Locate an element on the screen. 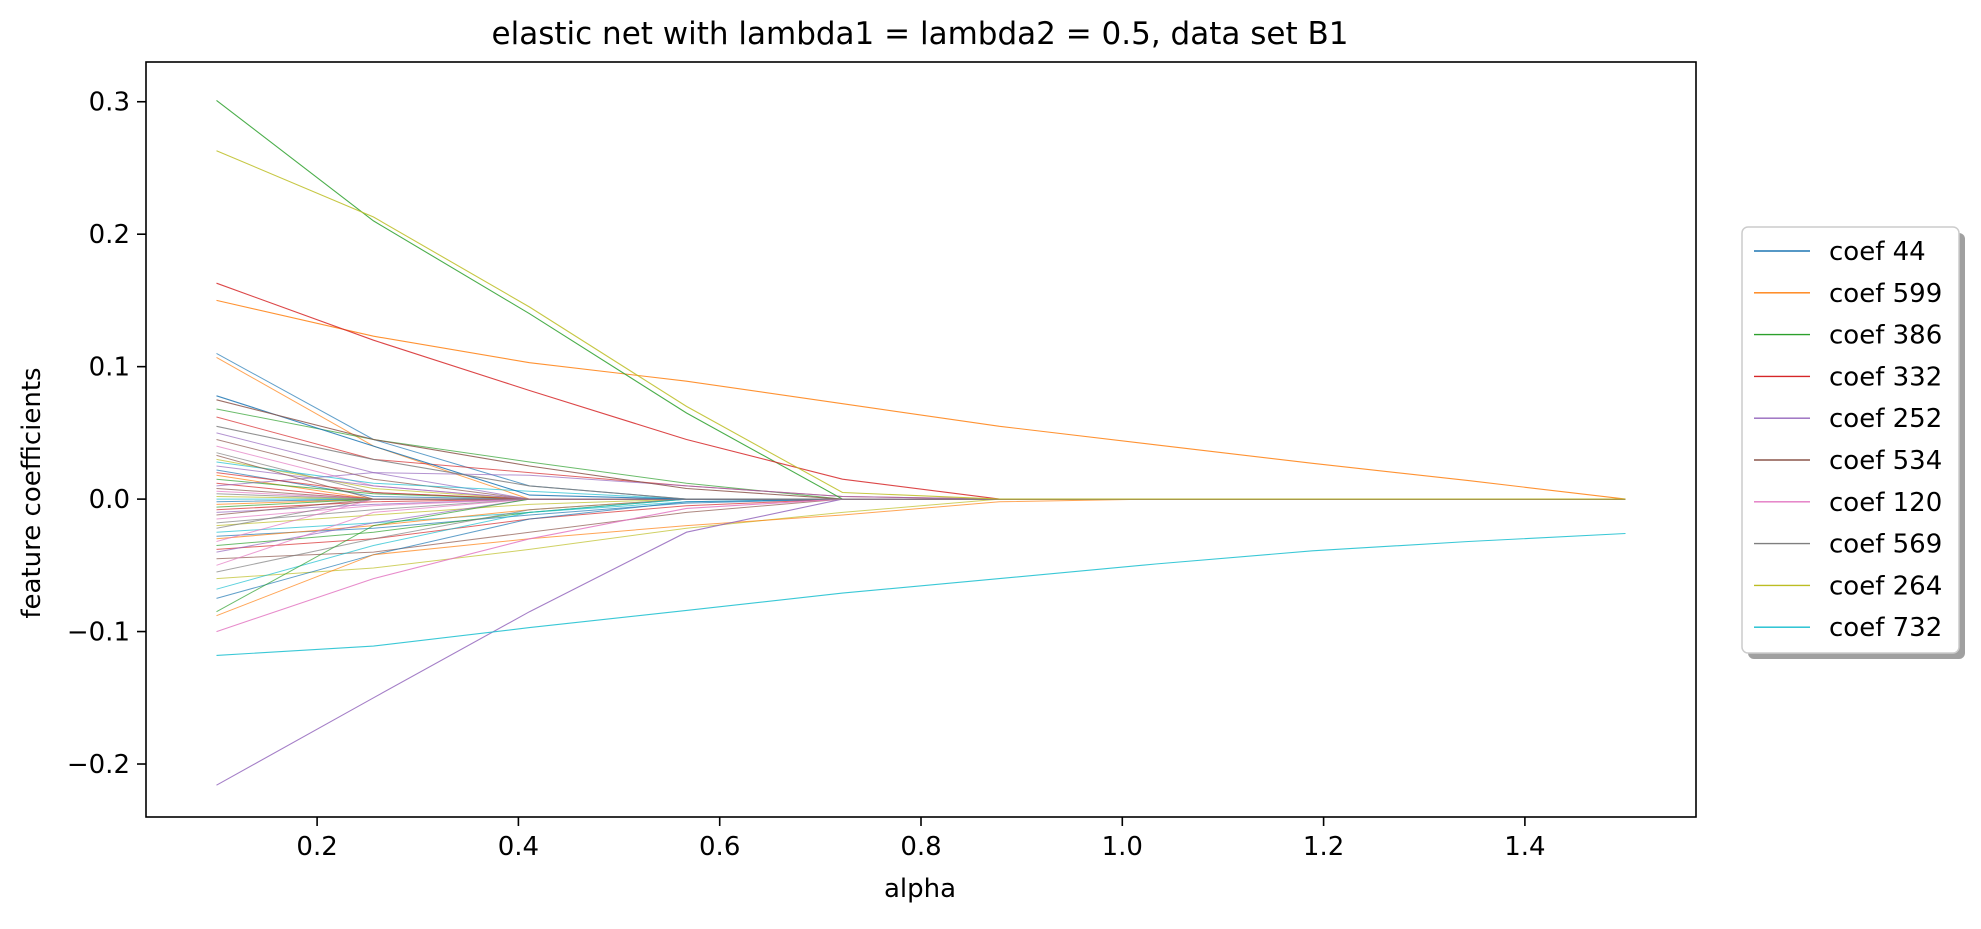 This screenshot has width=1981, height=929. legend-box is located at coordinates (1850, 440).